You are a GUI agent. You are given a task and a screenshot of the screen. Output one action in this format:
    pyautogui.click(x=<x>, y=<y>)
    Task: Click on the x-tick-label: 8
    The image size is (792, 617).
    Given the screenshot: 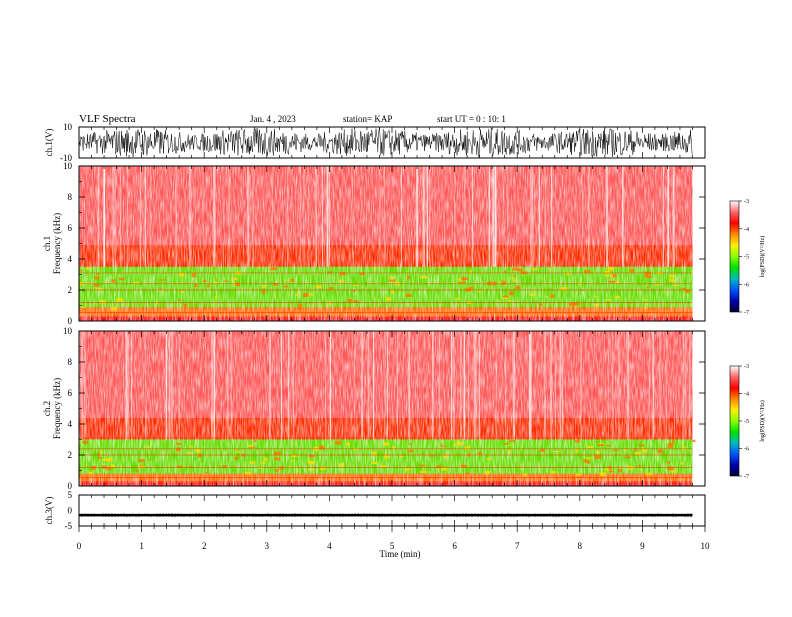 What is the action you would take?
    pyautogui.click(x=580, y=546)
    